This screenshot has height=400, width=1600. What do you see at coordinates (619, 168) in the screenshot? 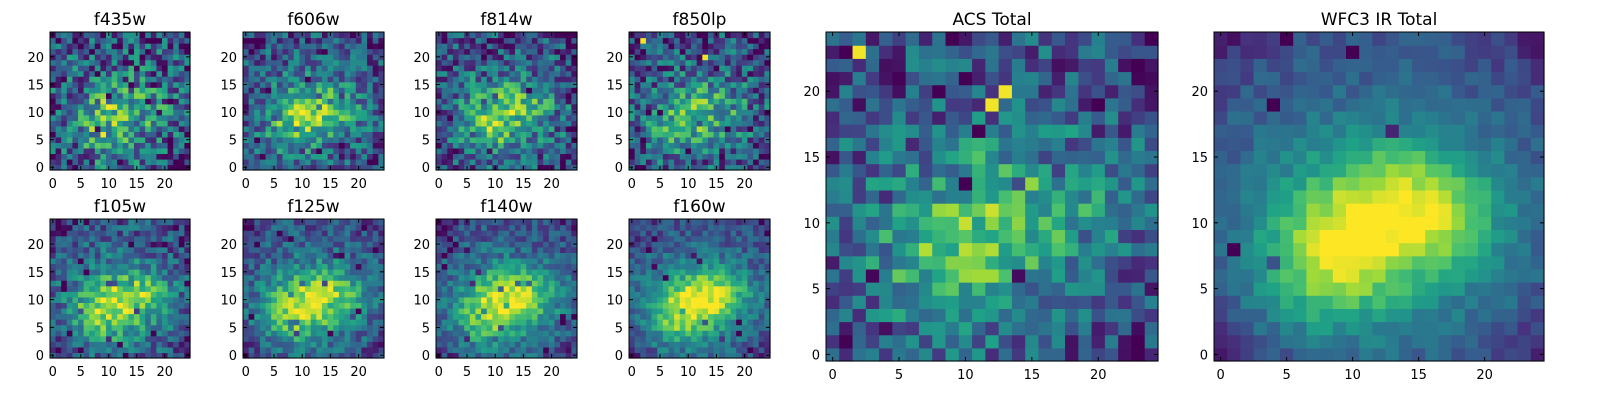
I see `y-tick-label: 0` at bounding box center [619, 168].